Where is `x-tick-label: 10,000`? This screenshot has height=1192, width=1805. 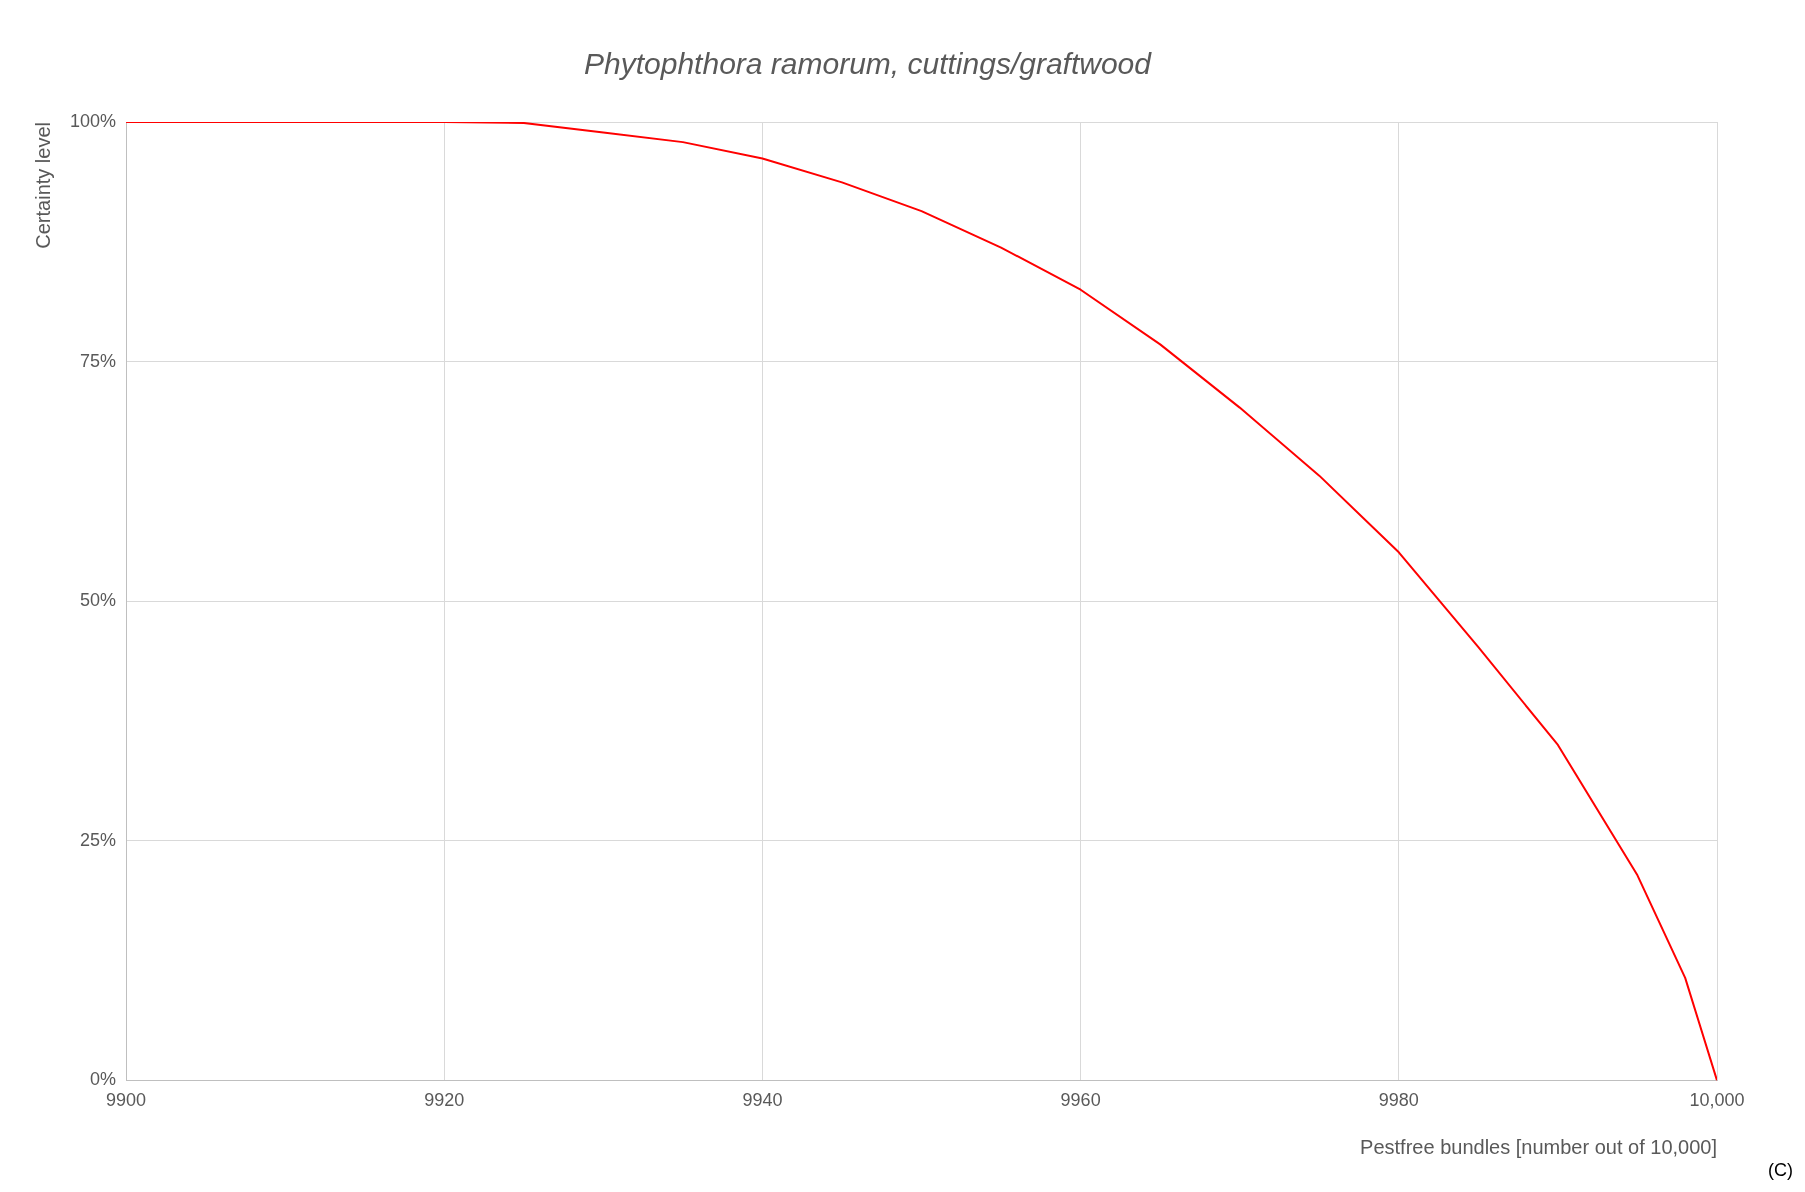 x-tick-label: 10,000 is located at coordinates (1717, 1100).